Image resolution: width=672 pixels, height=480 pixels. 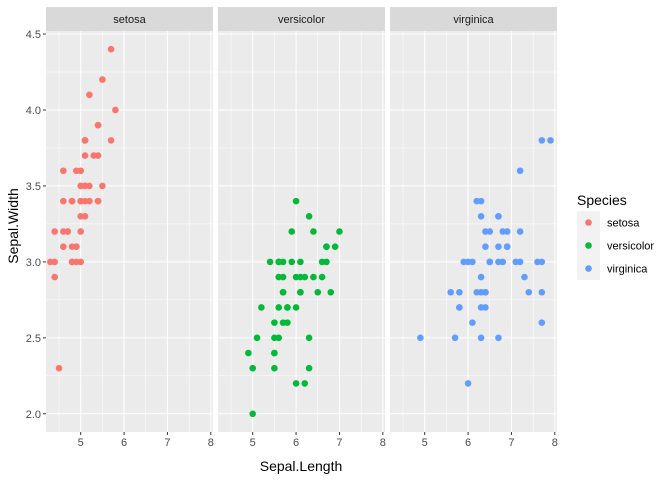 I want to click on y-tick-label: 4.5, so click(x=33, y=35).